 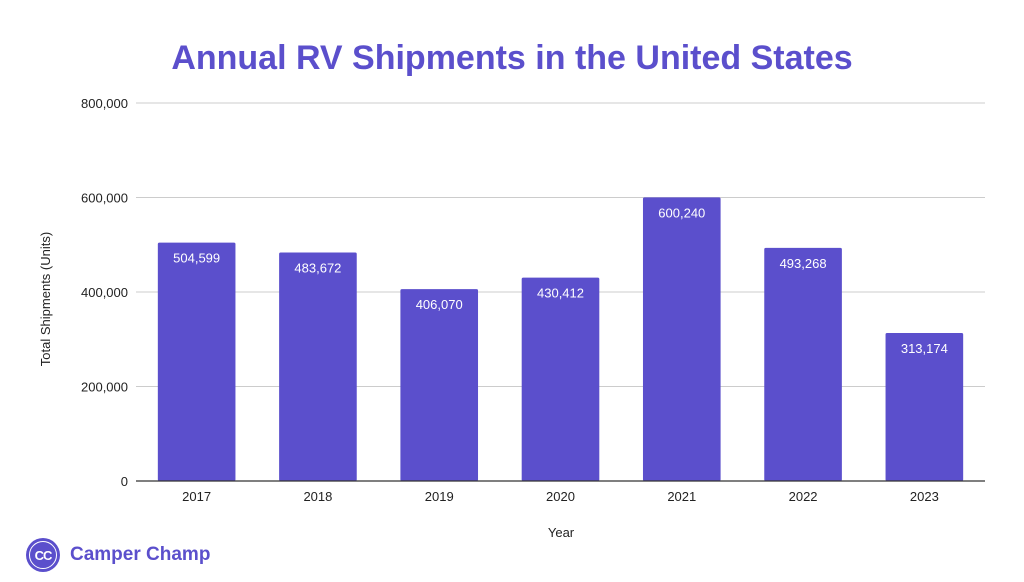 What do you see at coordinates (439, 304) in the screenshot?
I see `data-label-2019: 406,070` at bounding box center [439, 304].